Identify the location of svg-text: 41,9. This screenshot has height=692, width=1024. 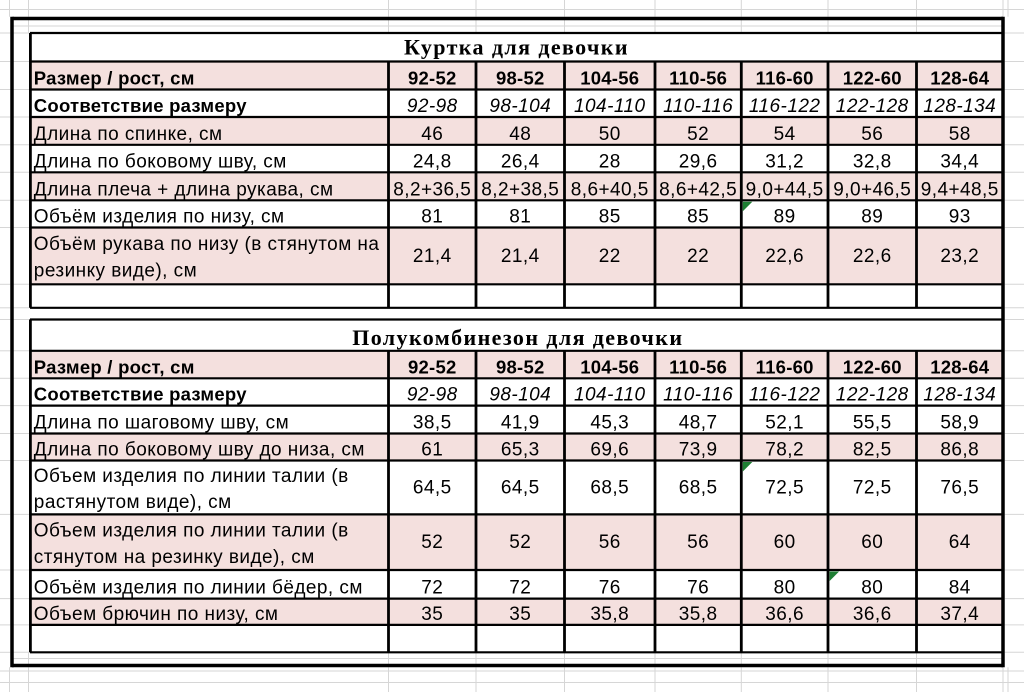
(520, 423).